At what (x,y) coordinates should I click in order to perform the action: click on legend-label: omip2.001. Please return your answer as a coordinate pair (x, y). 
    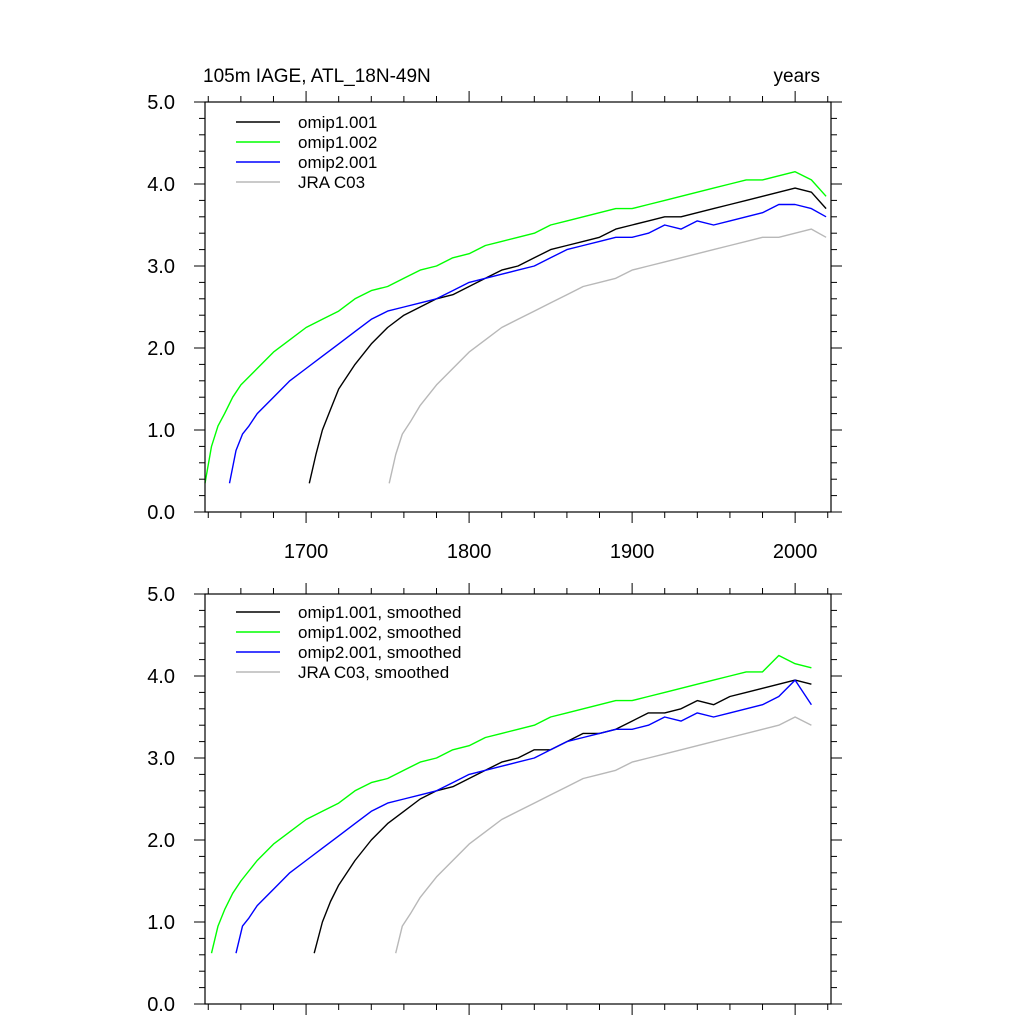
    Looking at the image, I should click on (337, 162).